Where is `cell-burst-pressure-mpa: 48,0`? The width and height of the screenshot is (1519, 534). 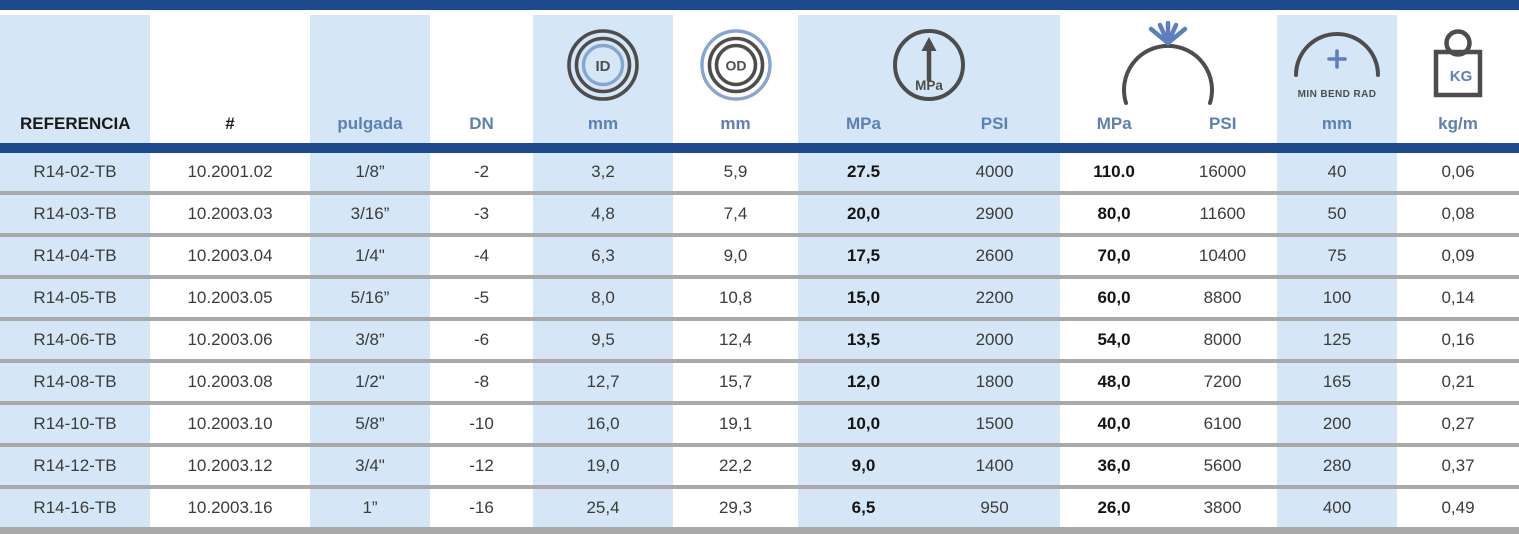 cell-burst-pressure-mpa: 48,0 is located at coordinates (1114, 382).